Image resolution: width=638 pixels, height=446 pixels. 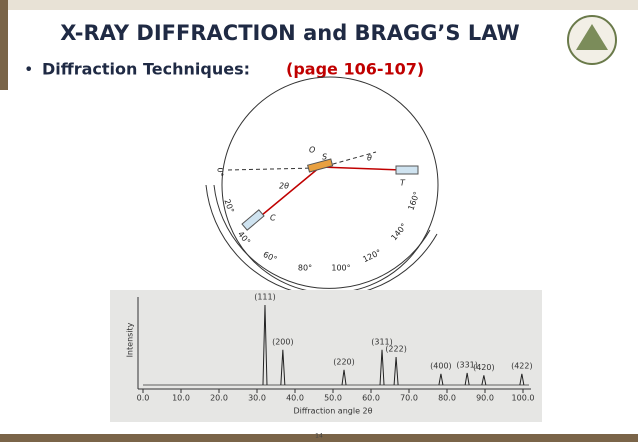 I want to click on x-tick-label: 40.0, so click(x=295, y=398).